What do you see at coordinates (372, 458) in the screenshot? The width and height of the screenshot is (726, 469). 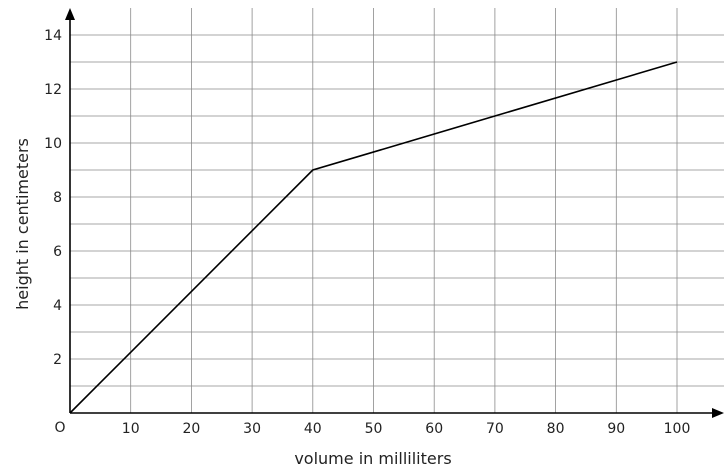 I see `x-axis-label: volume in milliliters` at bounding box center [372, 458].